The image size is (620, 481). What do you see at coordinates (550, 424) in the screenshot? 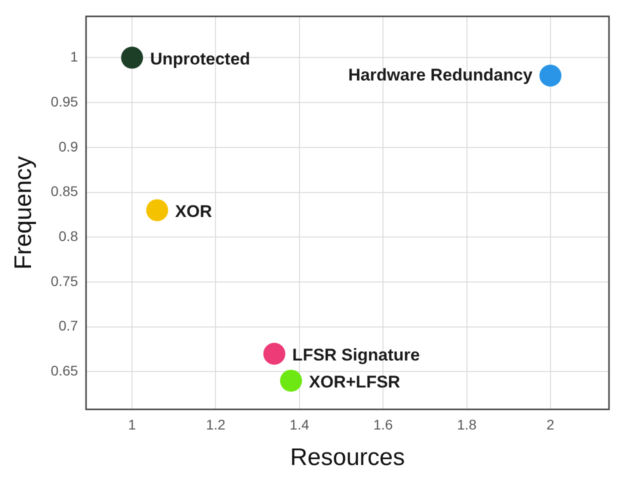
I see `x-tick-label: 2` at bounding box center [550, 424].